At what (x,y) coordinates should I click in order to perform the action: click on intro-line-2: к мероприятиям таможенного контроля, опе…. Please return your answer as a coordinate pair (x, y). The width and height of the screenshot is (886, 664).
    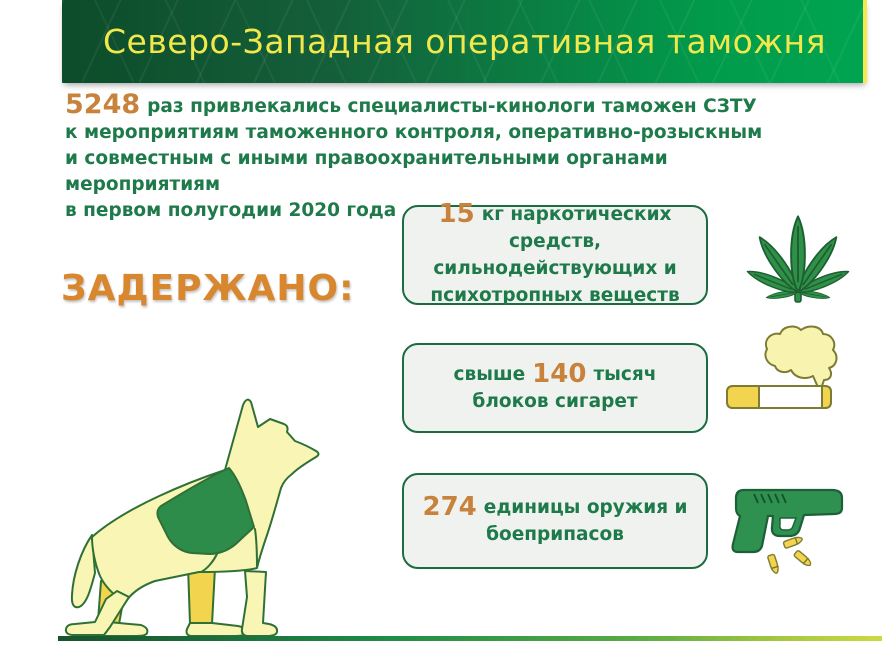
    Looking at the image, I should click on (414, 132).